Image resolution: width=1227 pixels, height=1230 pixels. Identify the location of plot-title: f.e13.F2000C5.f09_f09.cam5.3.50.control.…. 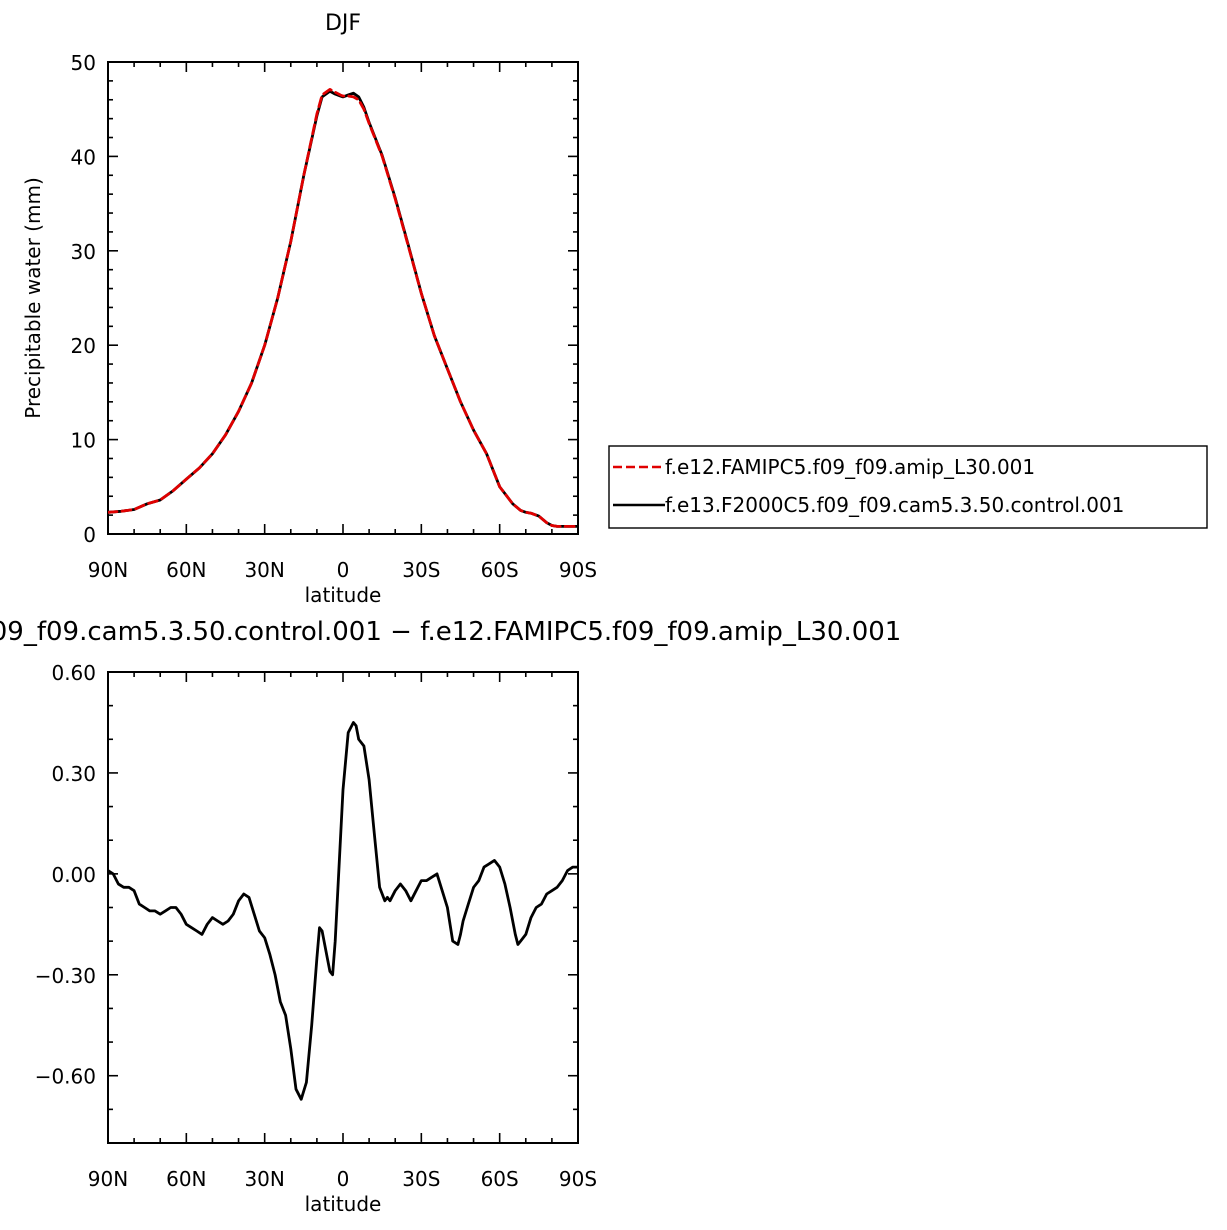
(450, 632).